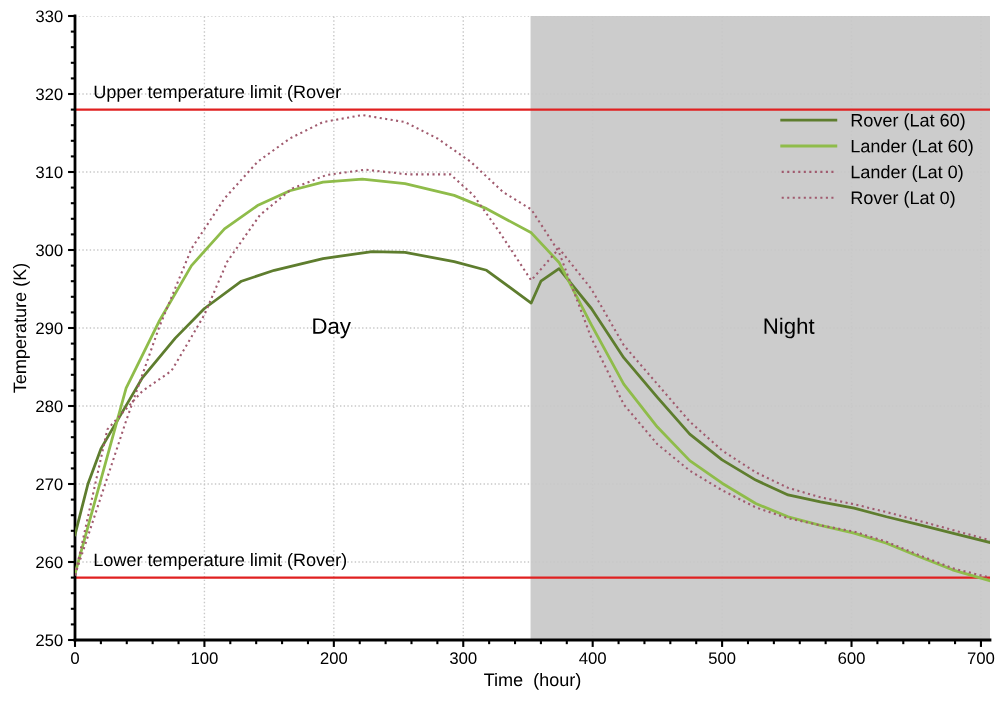 The image size is (1007, 703). Describe the element at coordinates (49, 640) in the screenshot. I see `y-tick-label: 250` at that location.